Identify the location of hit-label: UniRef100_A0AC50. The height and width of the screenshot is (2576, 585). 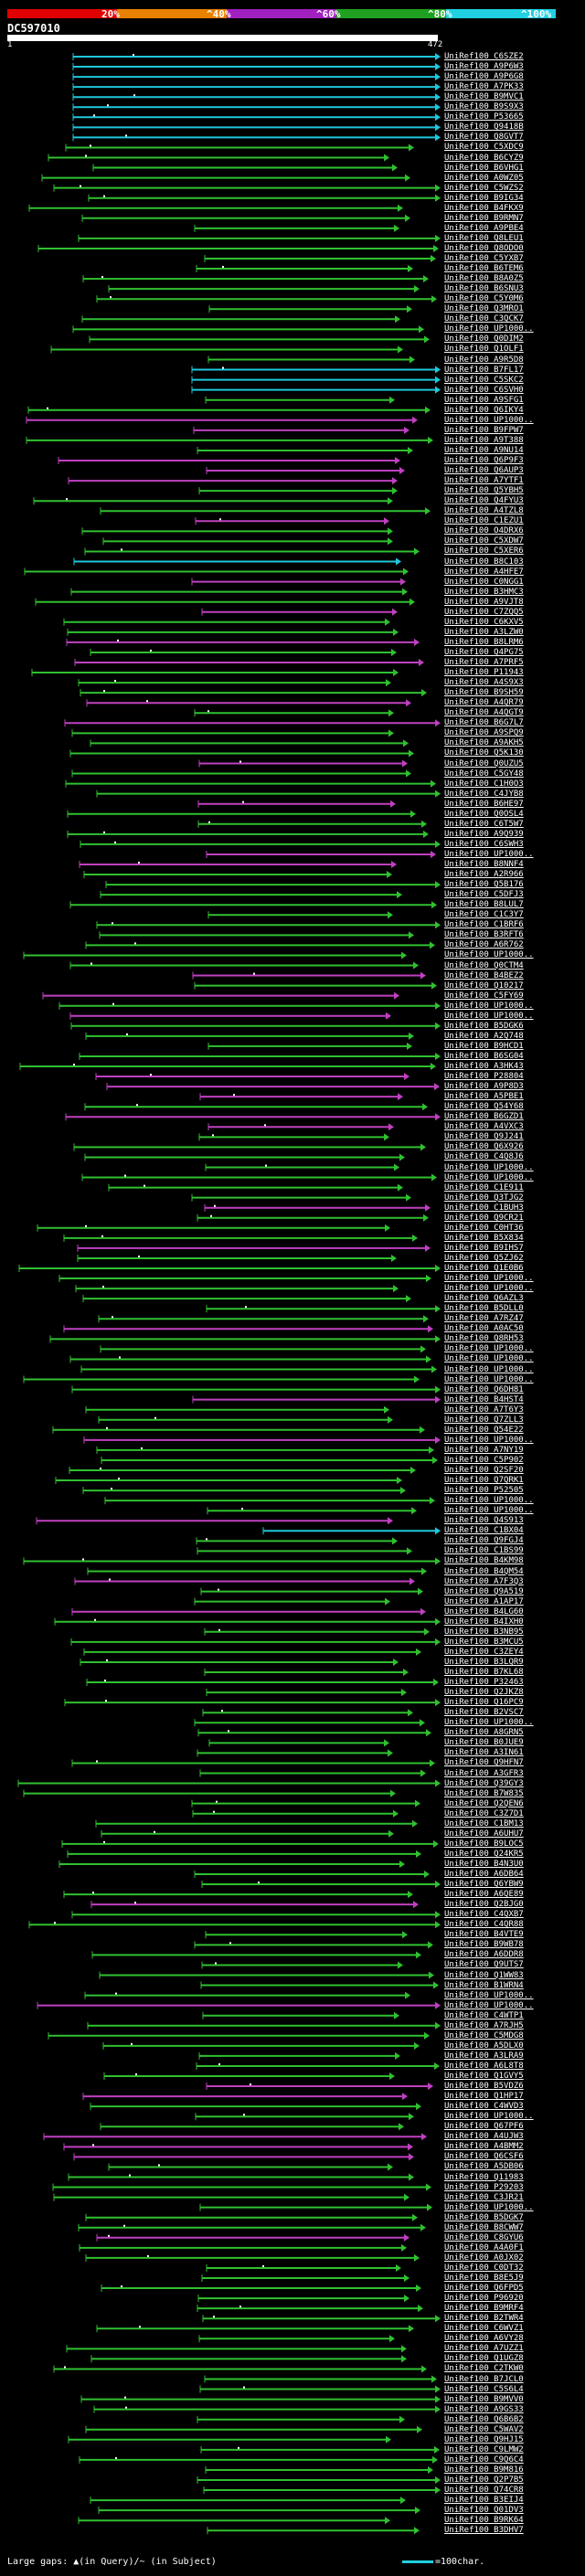
(484, 1329).